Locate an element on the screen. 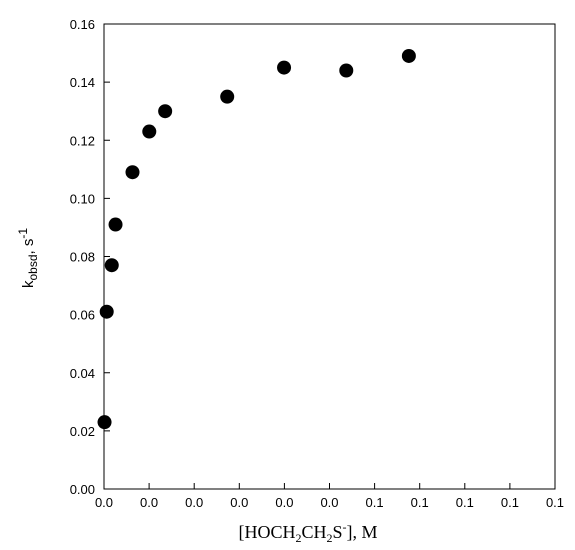 The height and width of the screenshot is (550, 575). x-axis-ticks: 0.0 0.0 0.0 0.0 0.0 0.0 0.1 0.1 0.1 0.1 0.1 is located at coordinates (329, 496).